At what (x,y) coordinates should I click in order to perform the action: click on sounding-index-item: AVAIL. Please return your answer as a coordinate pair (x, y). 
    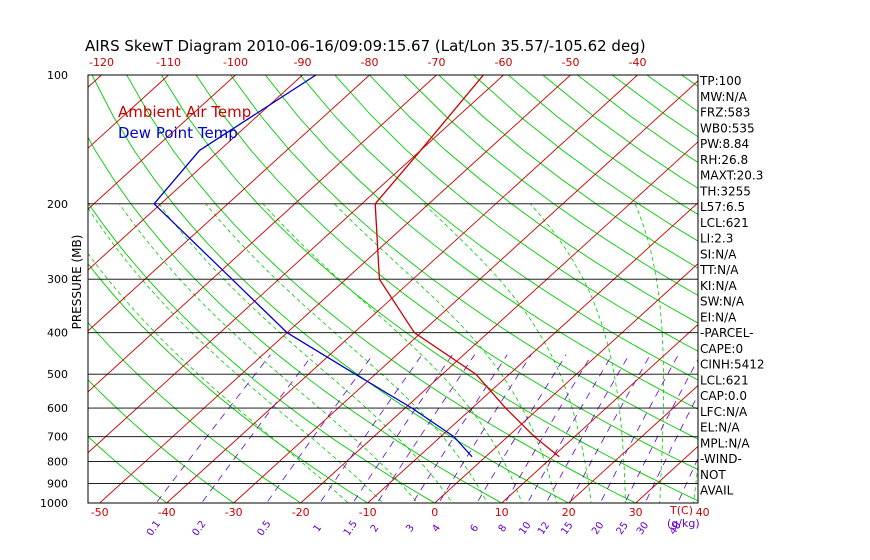
    Looking at the image, I should click on (717, 491).